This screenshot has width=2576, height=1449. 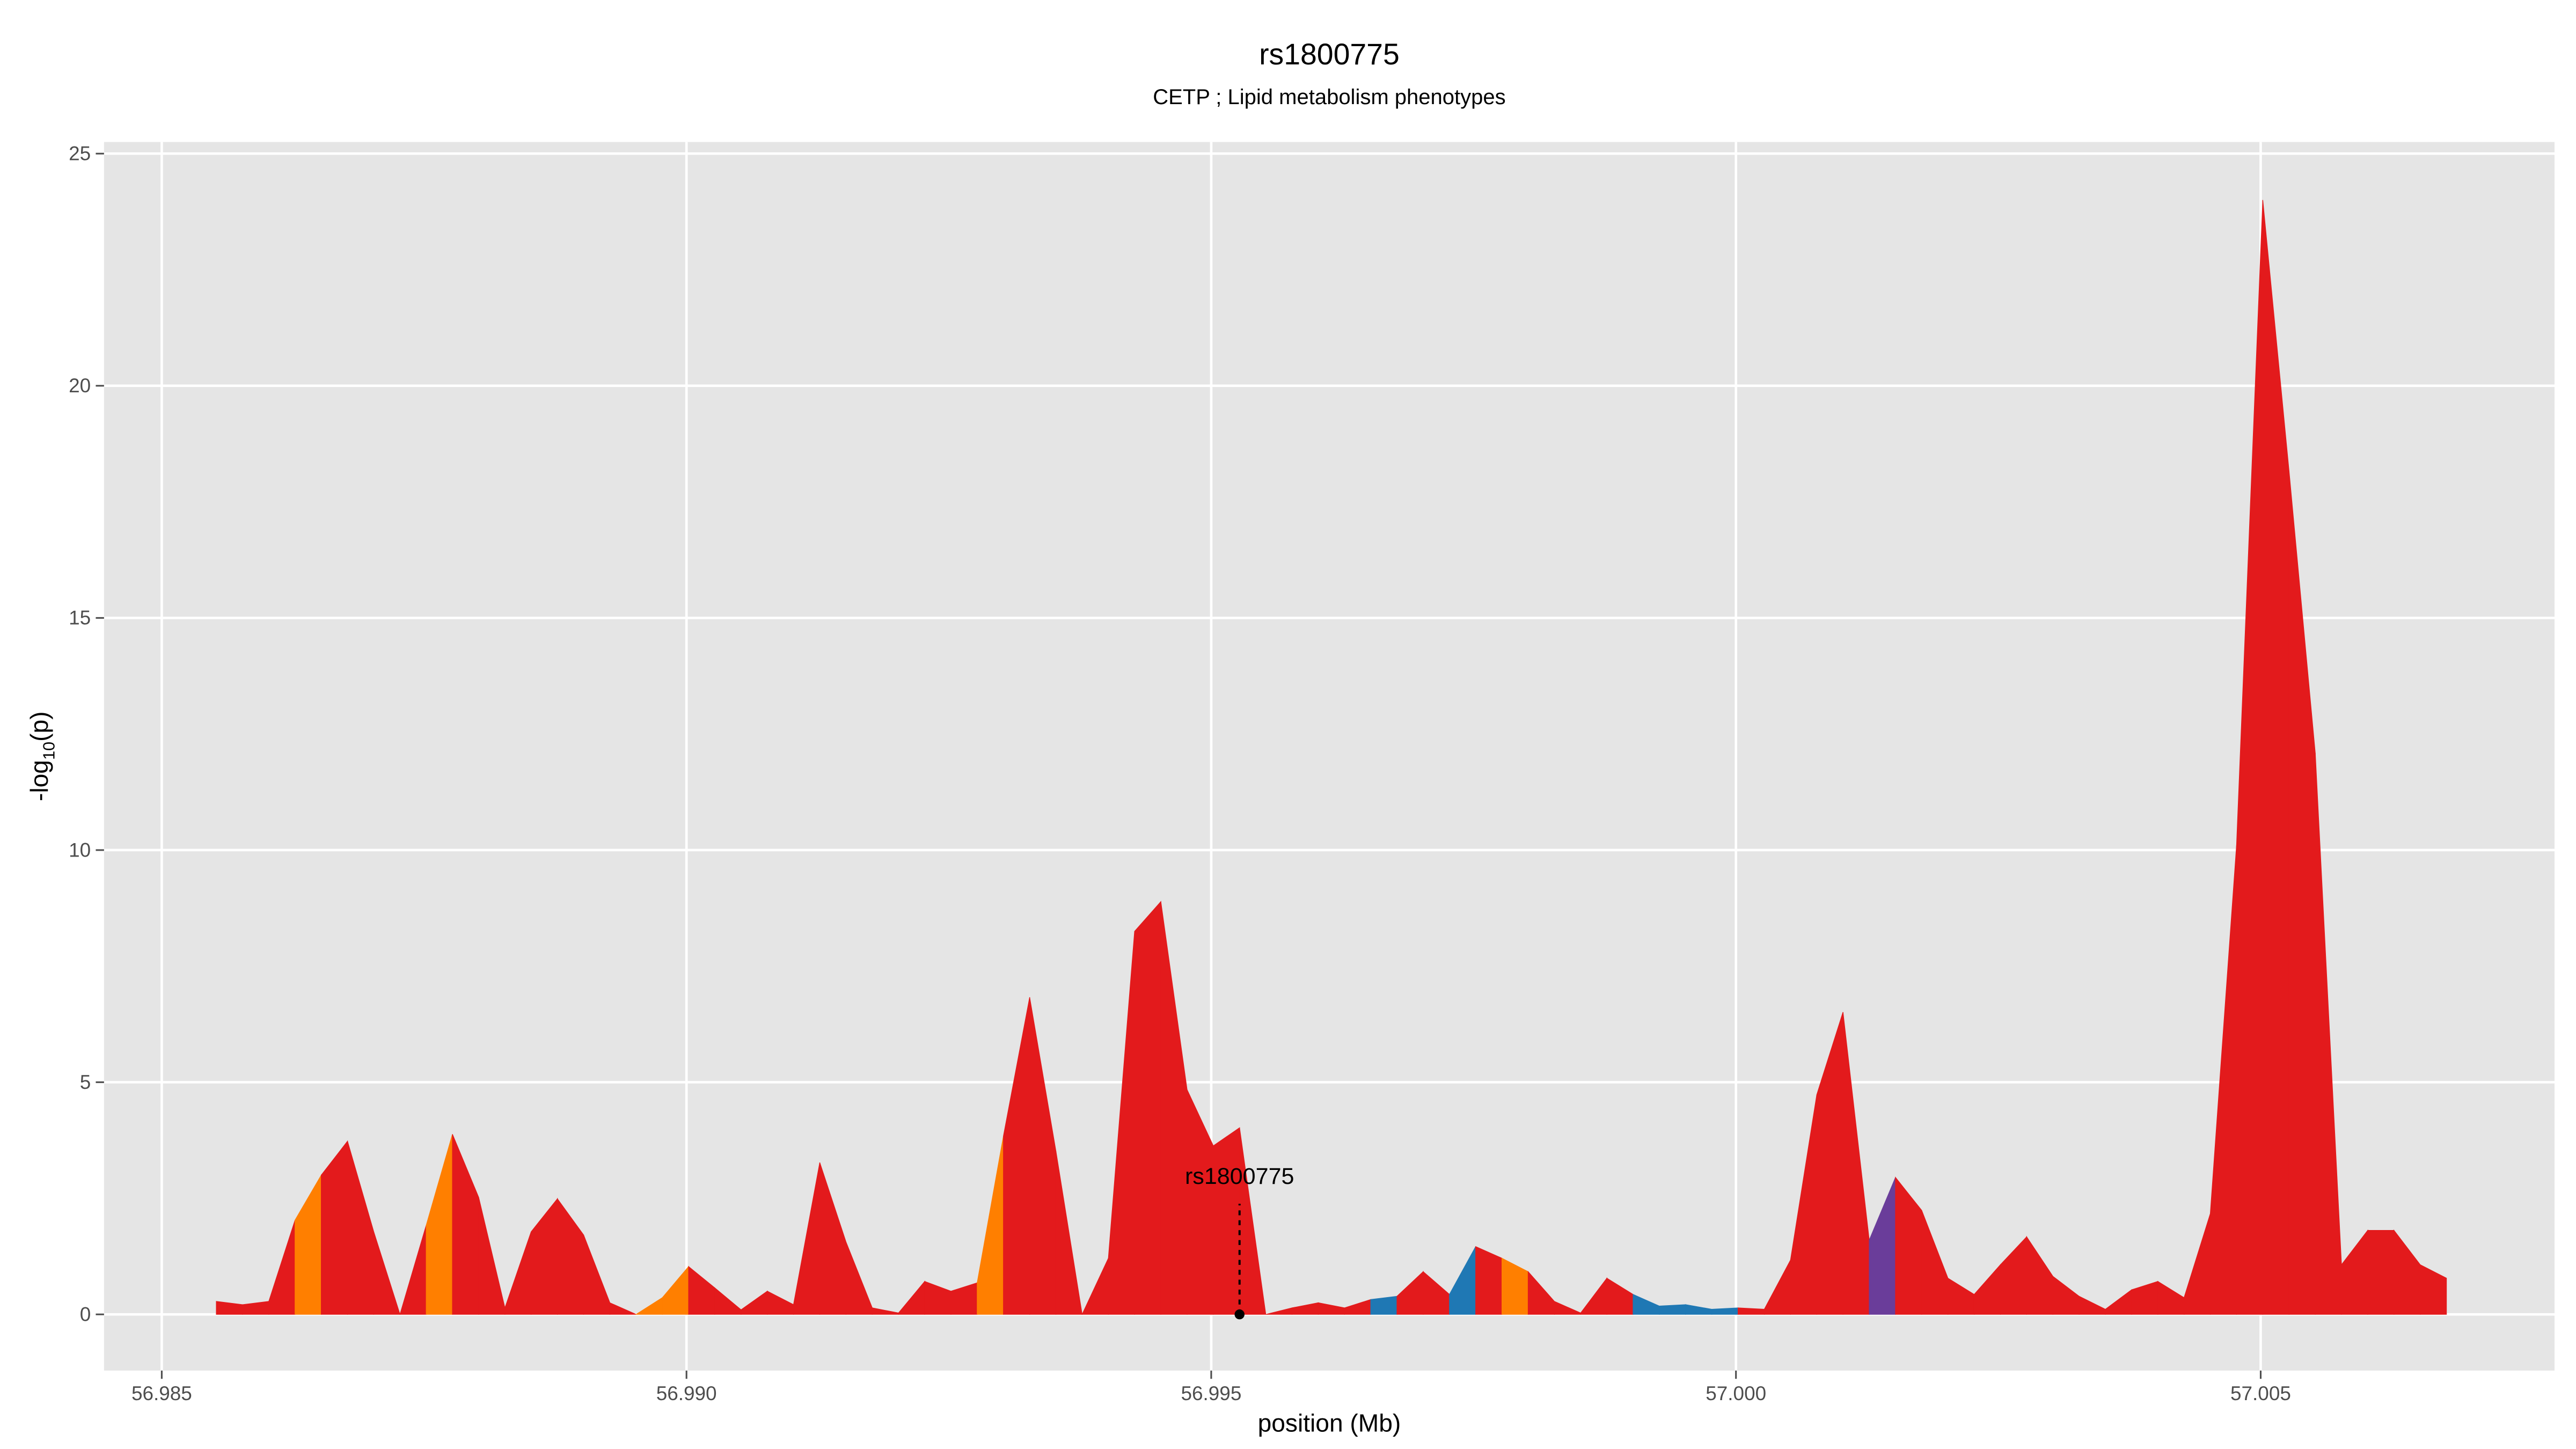 I want to click on x-tick-label: 56.995, so click(x=1211, y=1393).